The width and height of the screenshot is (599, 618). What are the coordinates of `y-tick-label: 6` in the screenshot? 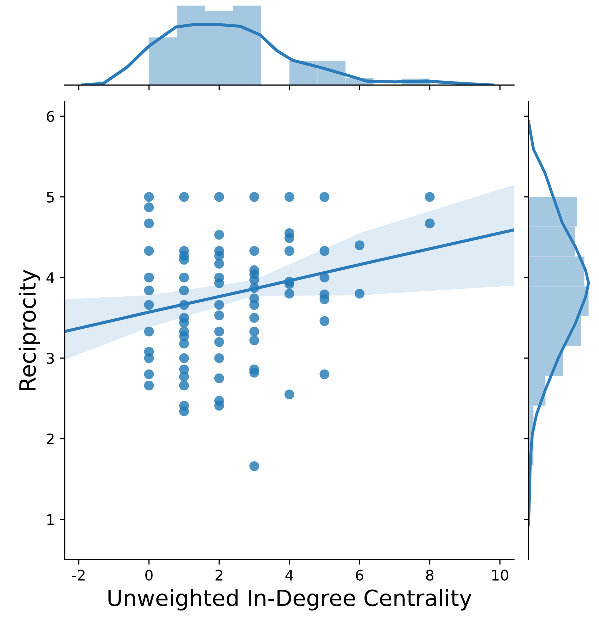 It's located at (50, 116).